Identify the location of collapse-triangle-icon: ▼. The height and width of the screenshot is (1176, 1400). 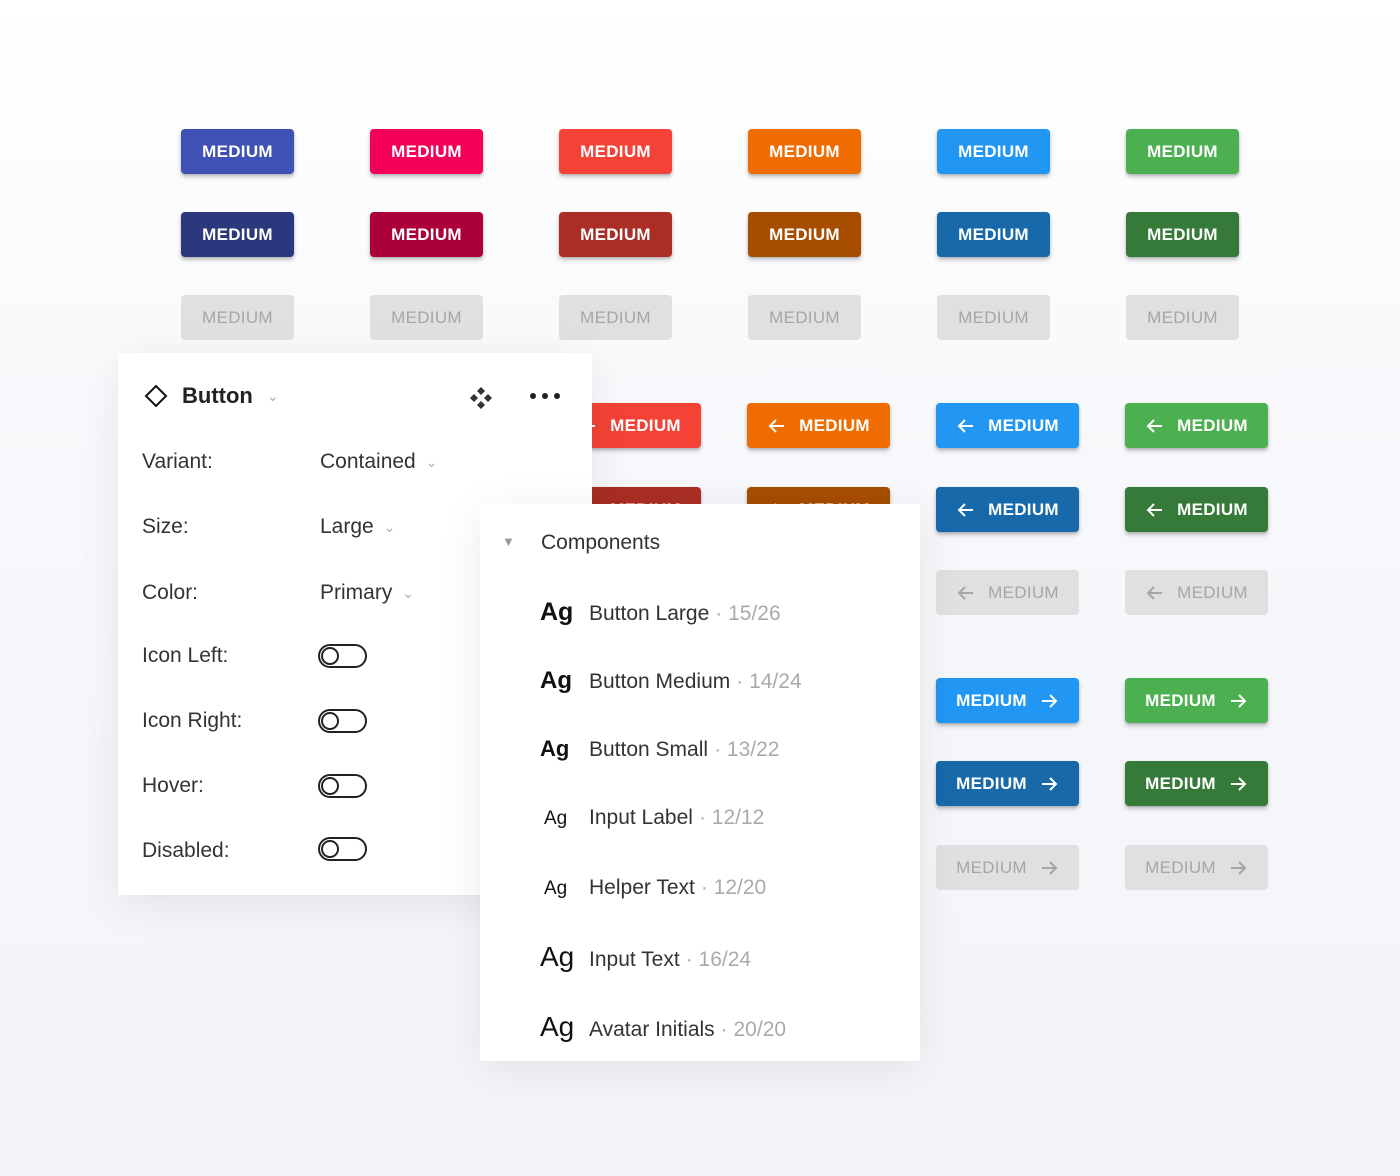
(508, 541).